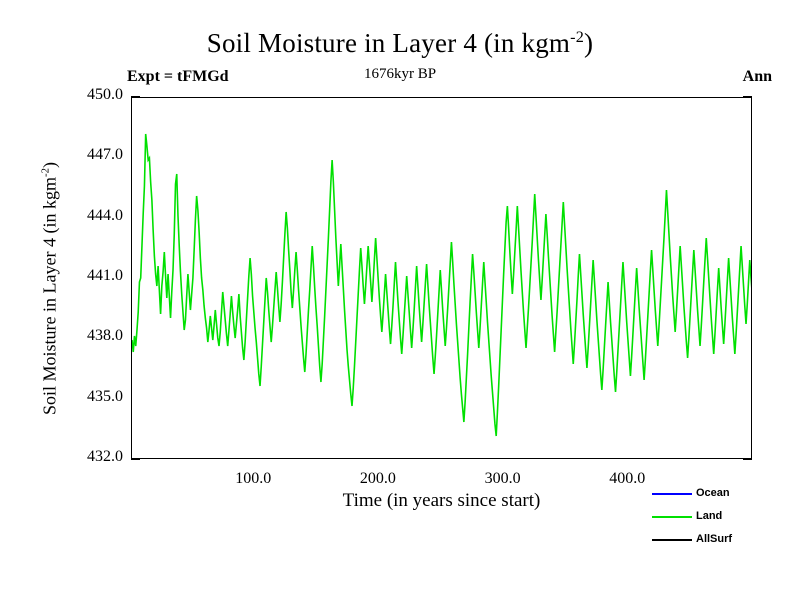 This screenshot has height=600, width=800. Describe the element at coordinates (105, 275) in the screenshot. I see `y-tick-label: 441.0` at that location.